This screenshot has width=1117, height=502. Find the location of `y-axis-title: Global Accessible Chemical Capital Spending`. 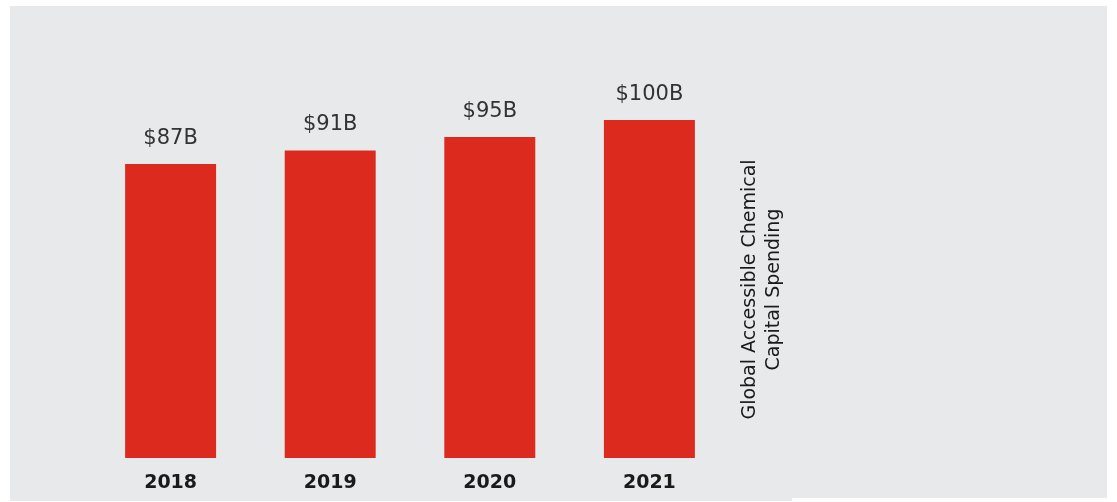

y-axis-title: Global Accessible Chemical Capital Spending is located at coordinates (759, 289).